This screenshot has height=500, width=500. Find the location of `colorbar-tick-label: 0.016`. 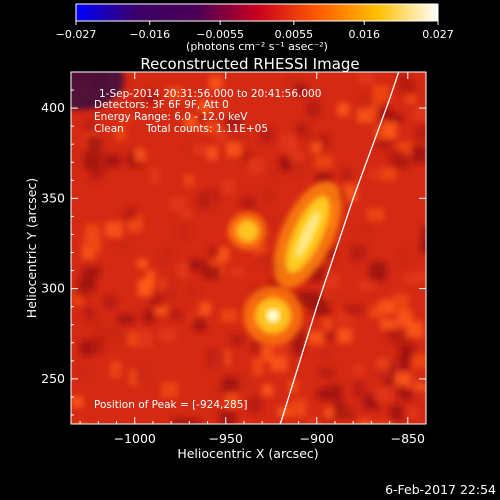

colorbar-tick-label: 0.016 is located at coordinates (365, 34).